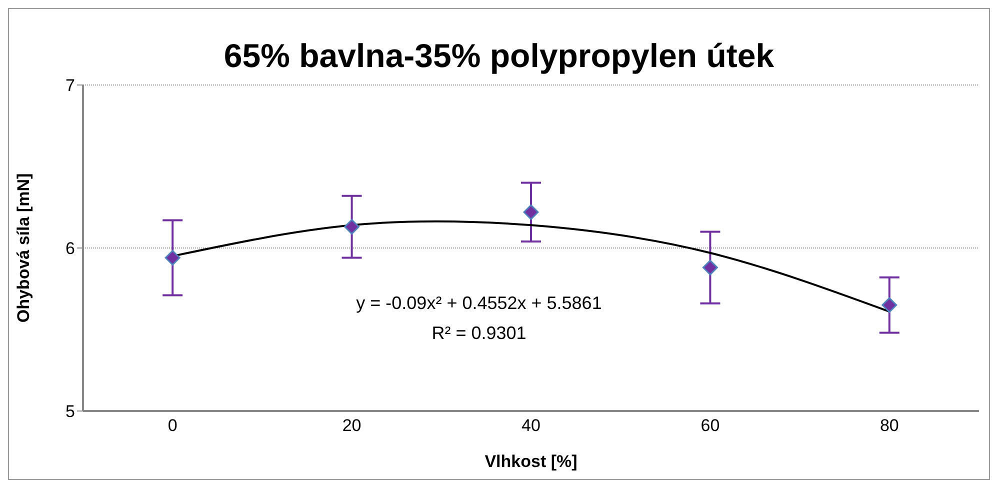 The height and width of the screenshot is (486, 998). Describe the element at coordinates (24, 248) in the screenshot. I see `y-axis-title: Ohybová síla [mN]` at that location.